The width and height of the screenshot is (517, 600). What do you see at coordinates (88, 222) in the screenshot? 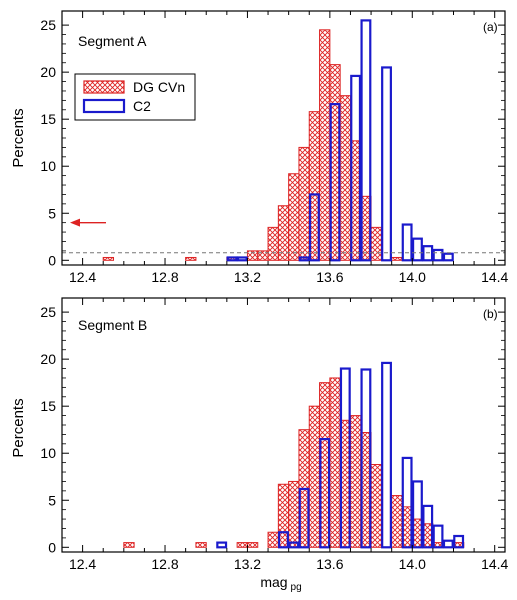
I see `arrow-marker` at bounding box center [88, 222].